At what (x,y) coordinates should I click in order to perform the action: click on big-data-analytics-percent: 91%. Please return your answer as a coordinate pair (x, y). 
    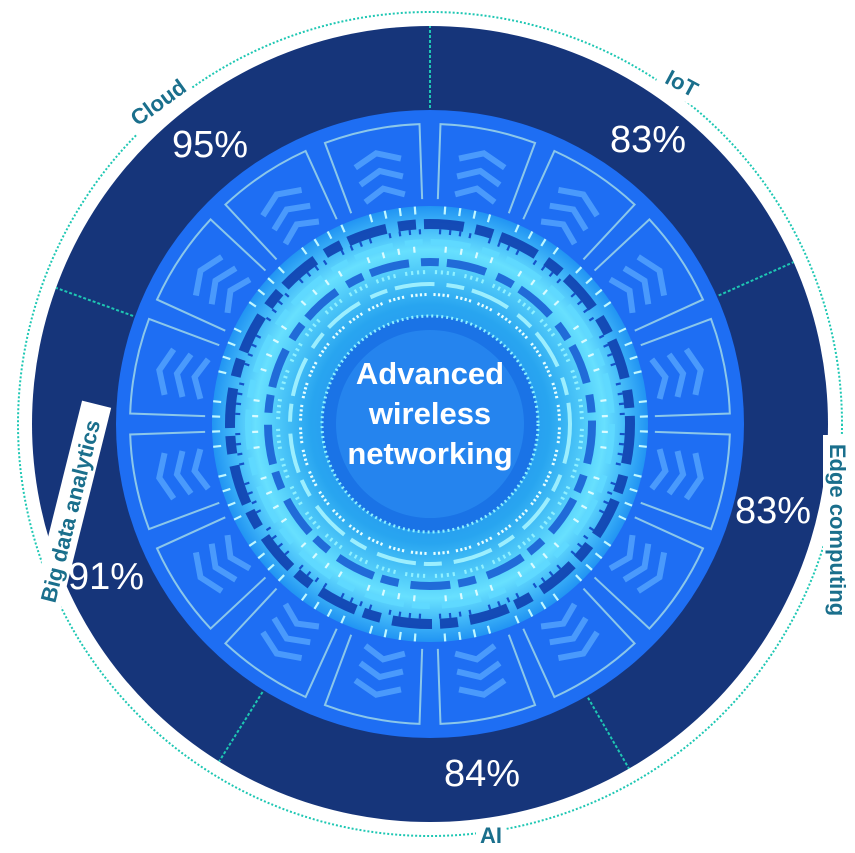
    Looking at the image, I should click on (106, 577).